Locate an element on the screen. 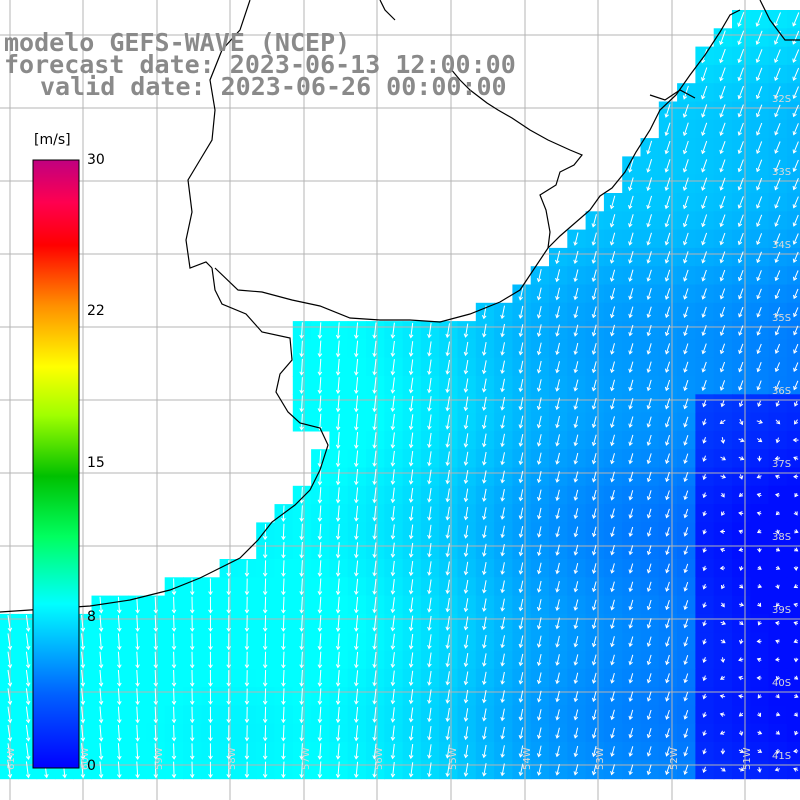 This screenshot has height=800, width=800. lat-label-38s: 38S is located at coordinates (782, 537).